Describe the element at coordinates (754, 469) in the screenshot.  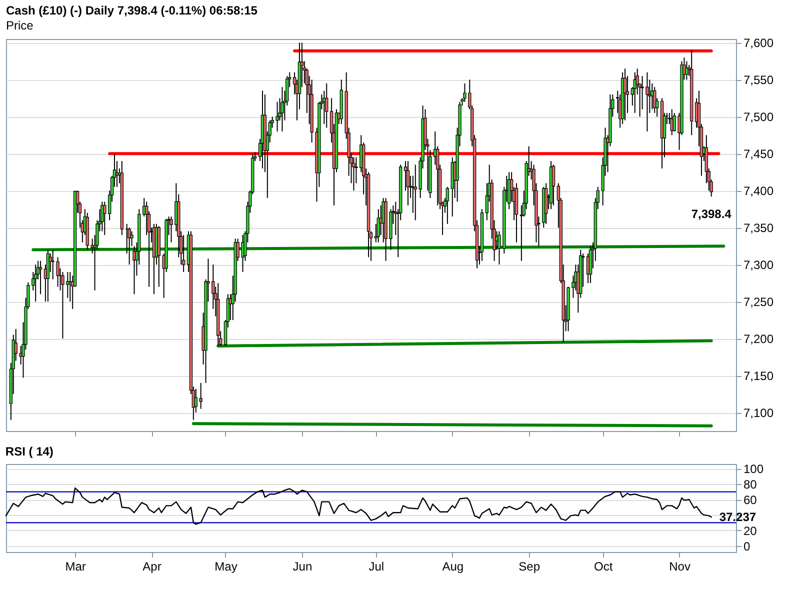
I see `y-tick-label: 100` at that location.